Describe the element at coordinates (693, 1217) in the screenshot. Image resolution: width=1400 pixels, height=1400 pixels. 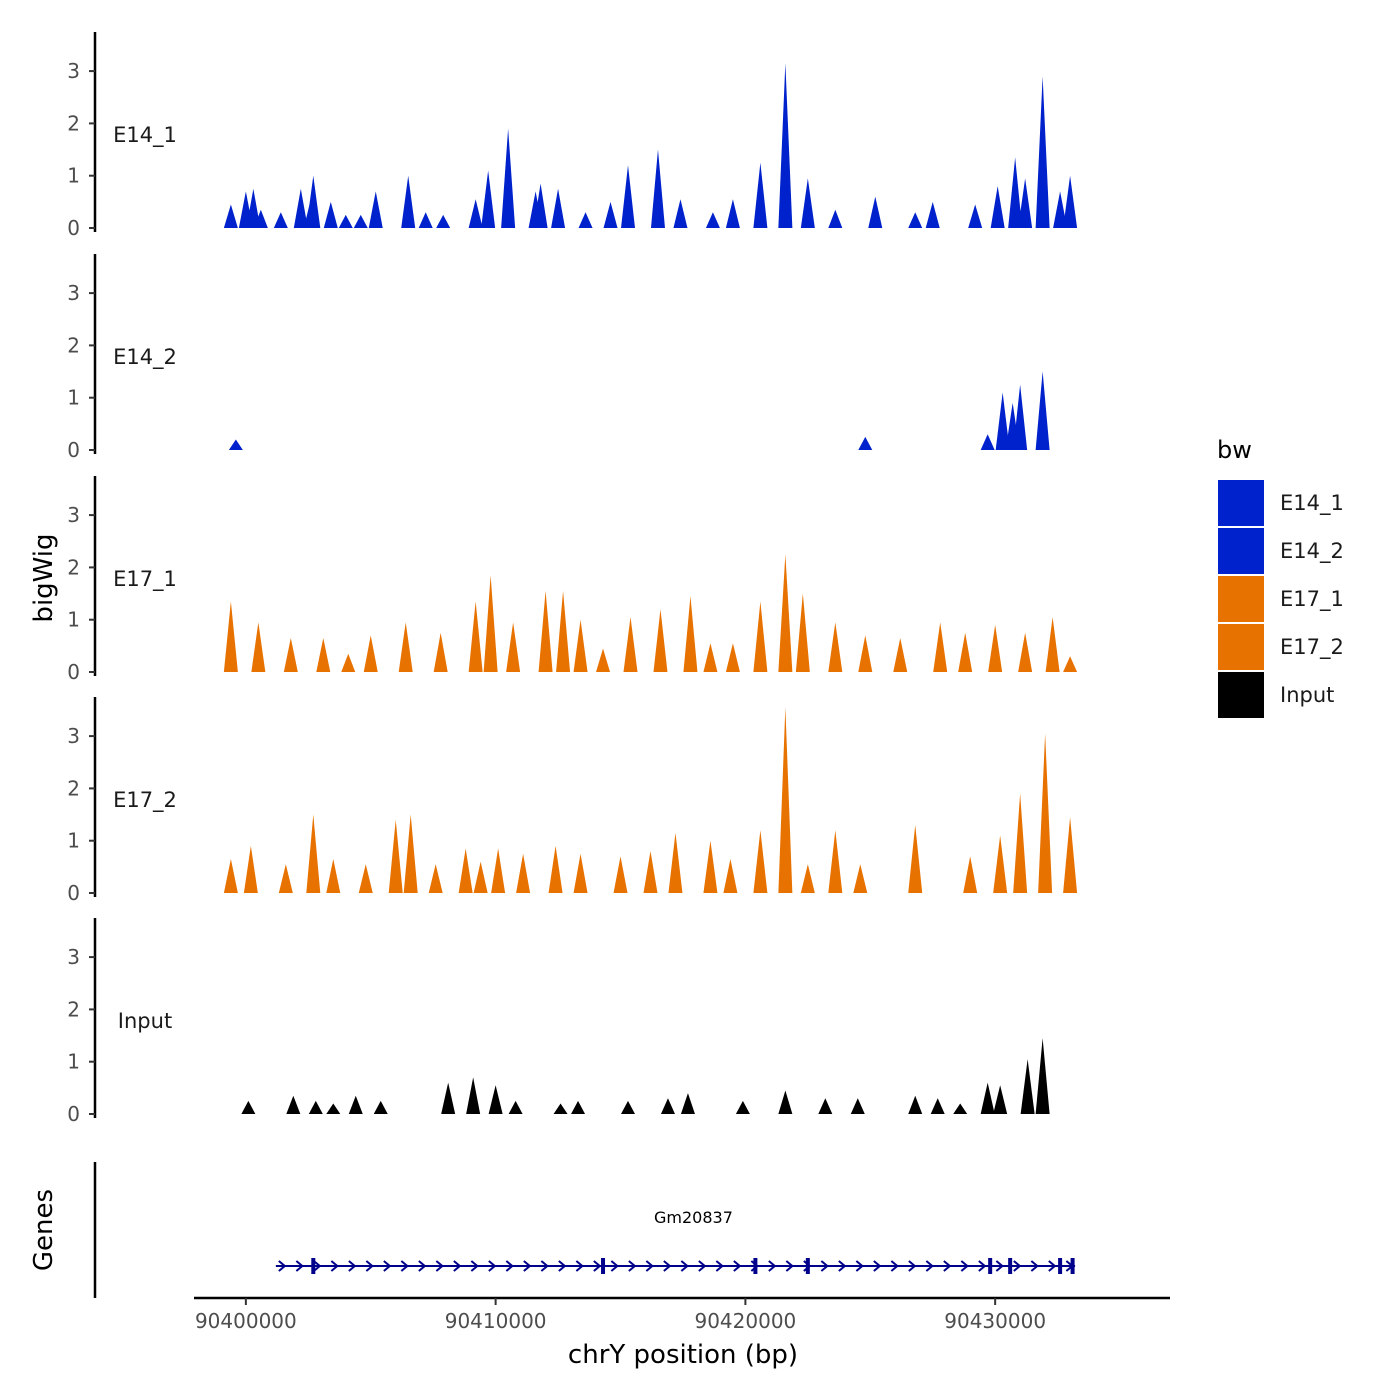
I see `gene-name: Gm20837` at that location.